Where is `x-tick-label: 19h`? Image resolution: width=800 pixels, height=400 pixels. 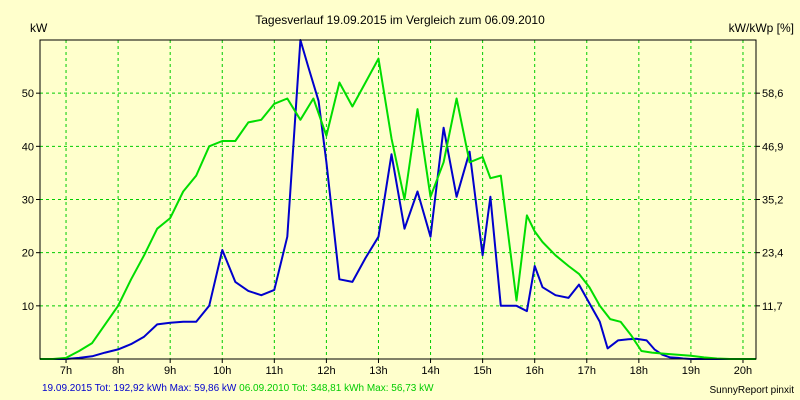
x-tick-label: 19h is located at coordinates (691, 371).